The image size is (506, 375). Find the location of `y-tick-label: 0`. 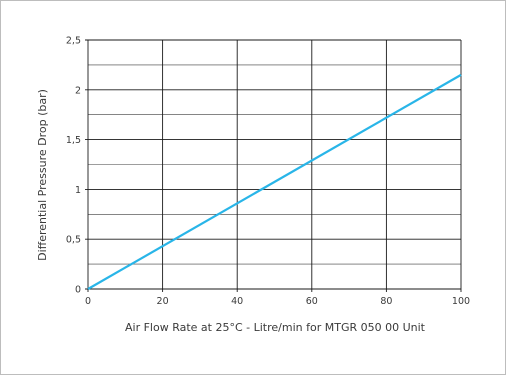

y-tick-label: 0 is located at coordinates (78, 290).